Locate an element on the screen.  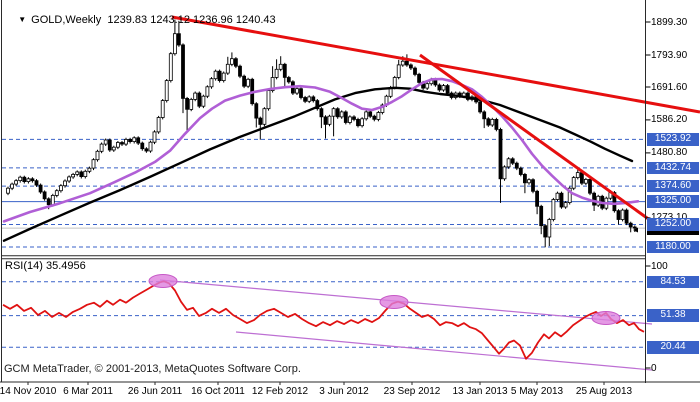
price-level-chip-1523.92: 1523.92 is located at coordinates (673, 139).